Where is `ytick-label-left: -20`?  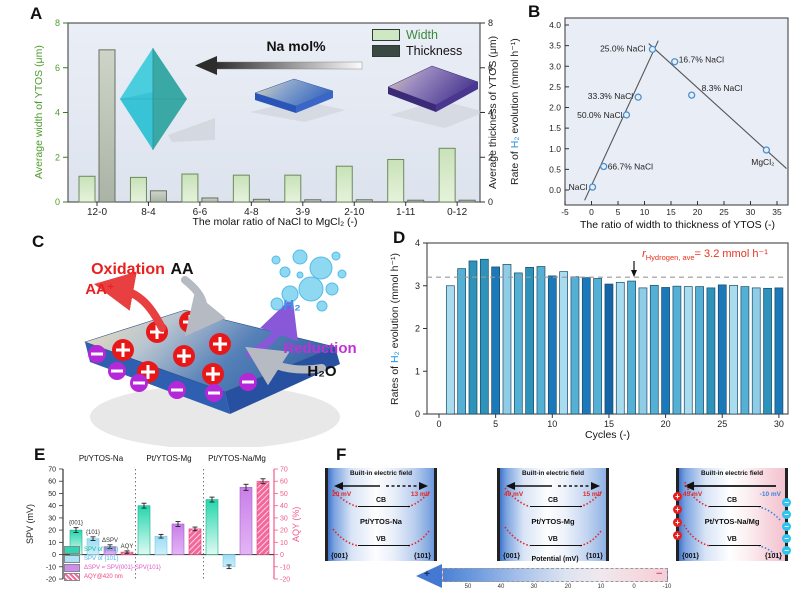 ytick-label-left: -20 is located at coordinates (51, 580).